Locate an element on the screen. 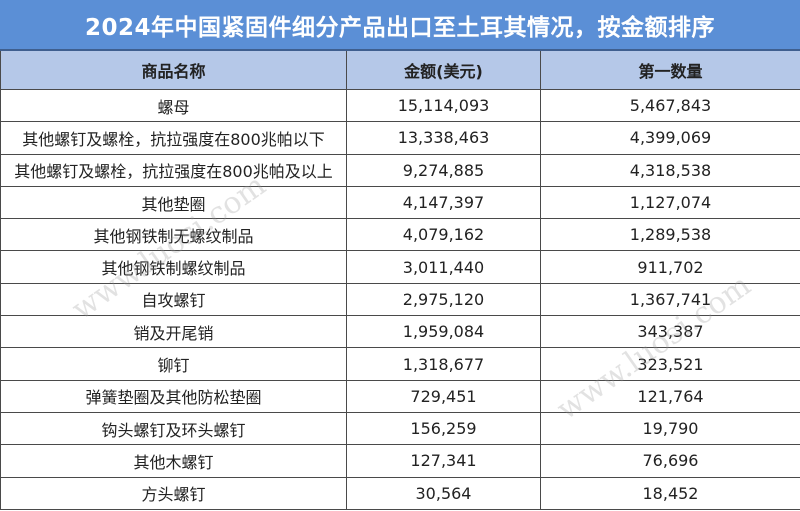 Image resolution: width=800 pixels, height=511 pixels. table-row: 自攻螺钉 2,975,120 1,367,741 is located at coordinates (400, 299).